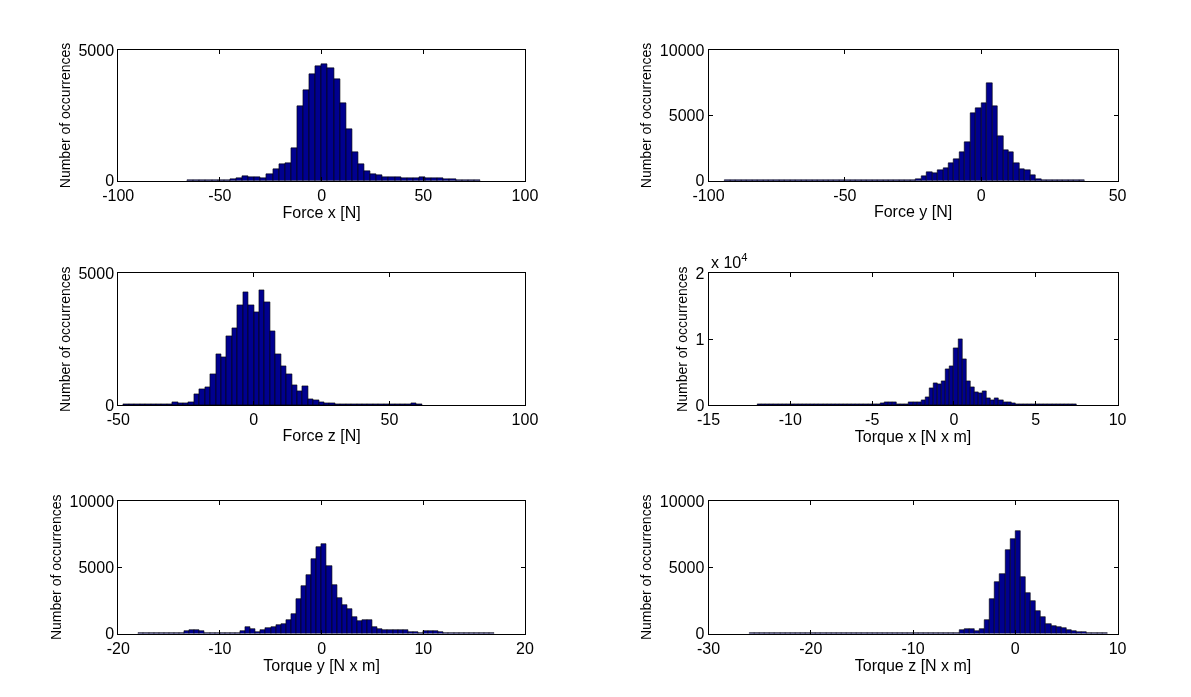 The image size is (1191, 697). Describe the element at coordinates (913, 211) in the screenshot. I see `x-axis-title: Force y [N]` at that location.